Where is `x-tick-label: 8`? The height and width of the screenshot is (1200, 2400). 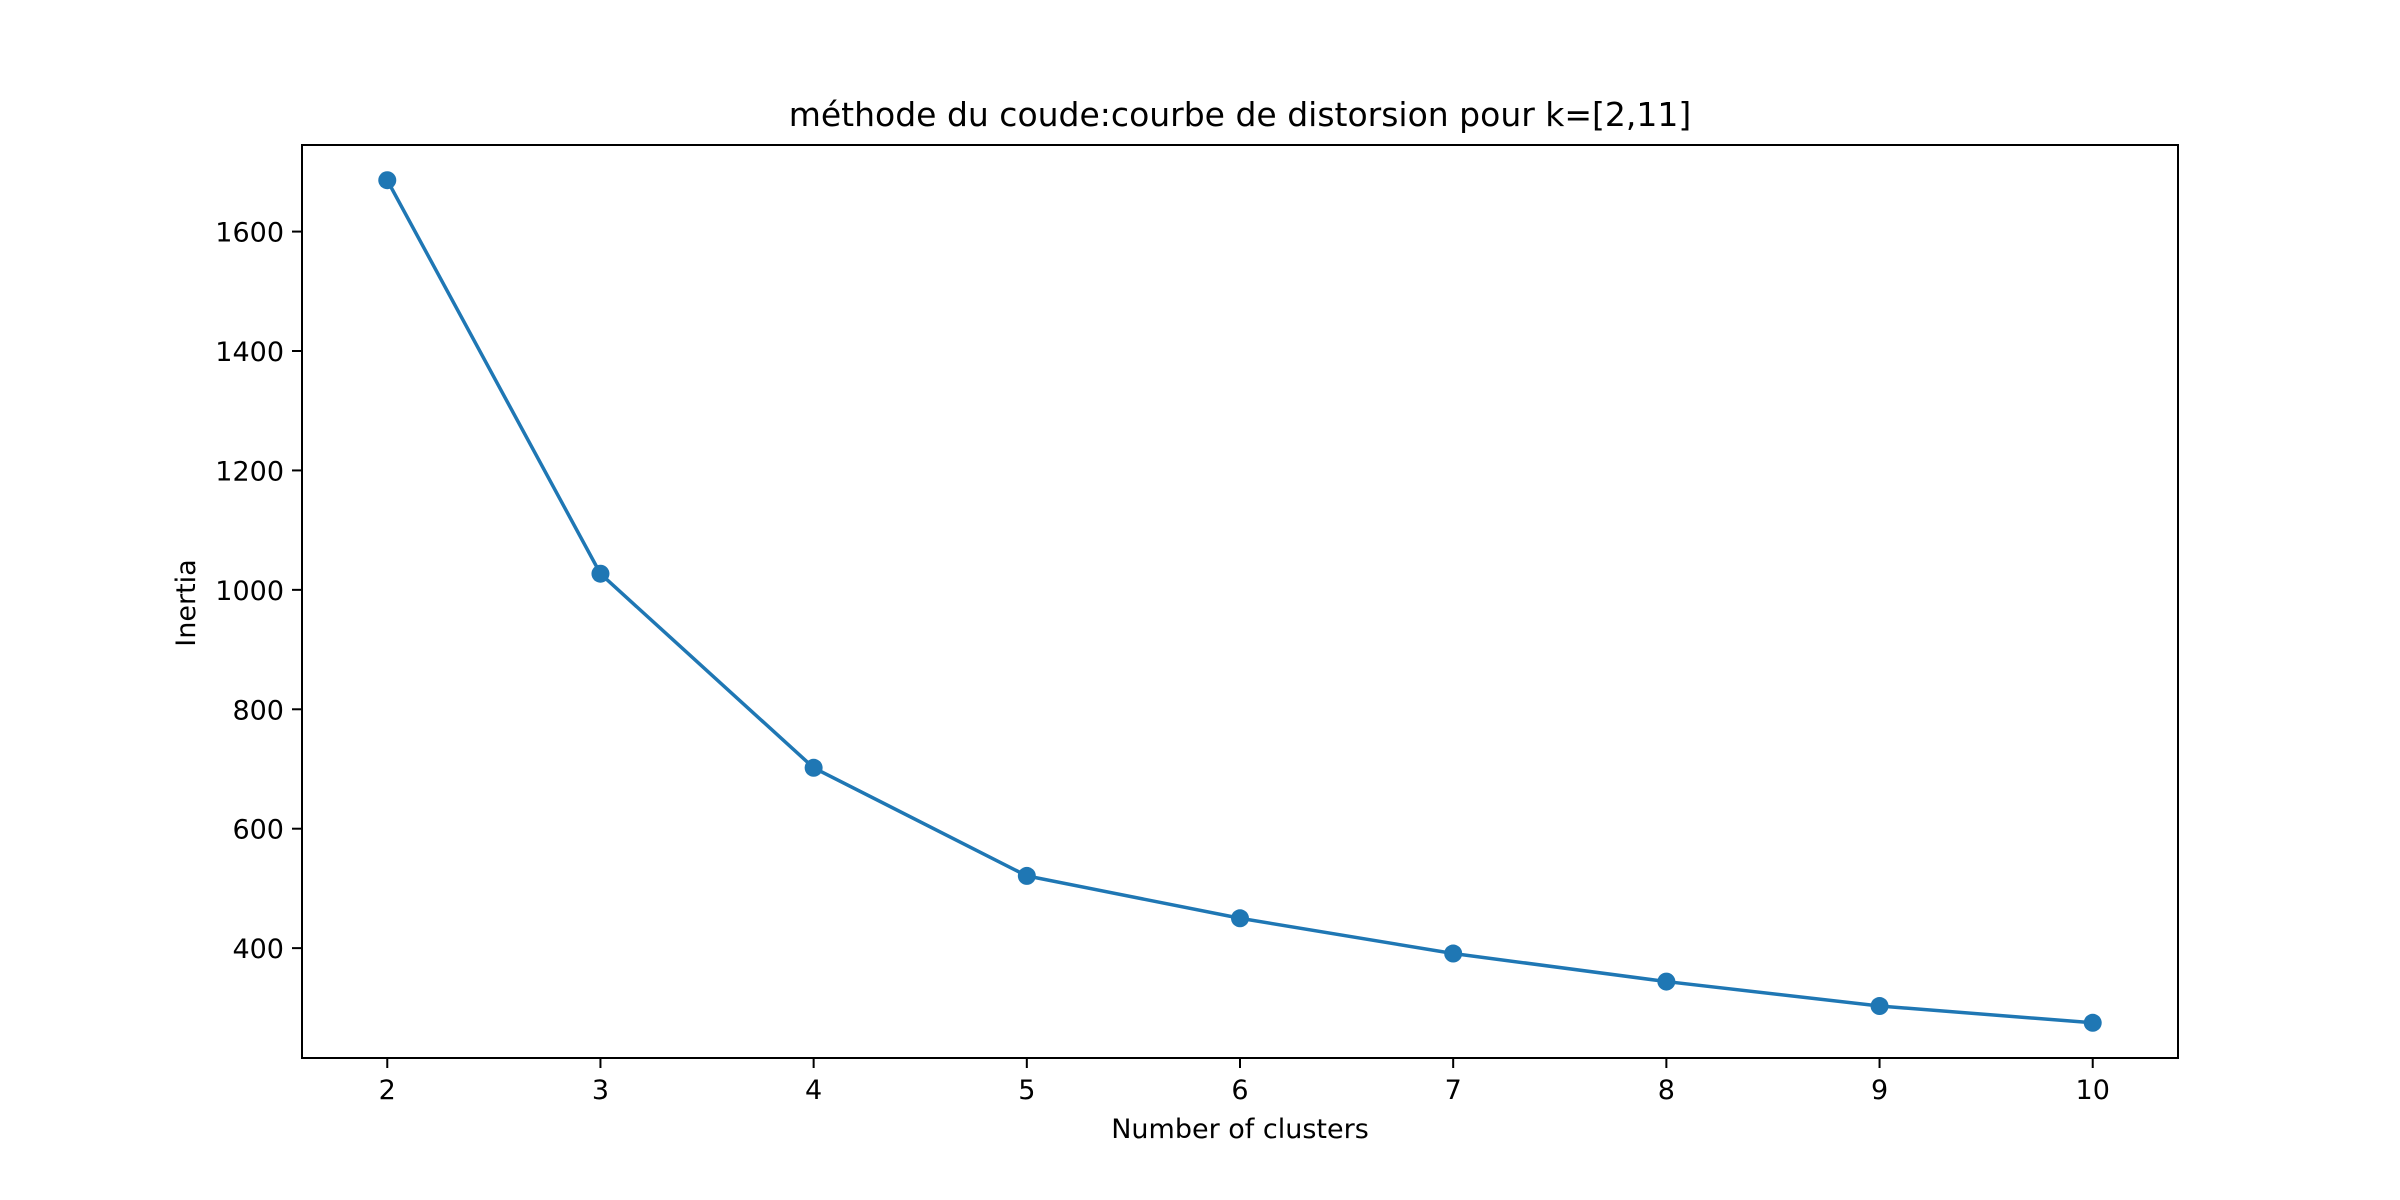
x-tick-label: 8 is located at coordinates (1666, 1090).